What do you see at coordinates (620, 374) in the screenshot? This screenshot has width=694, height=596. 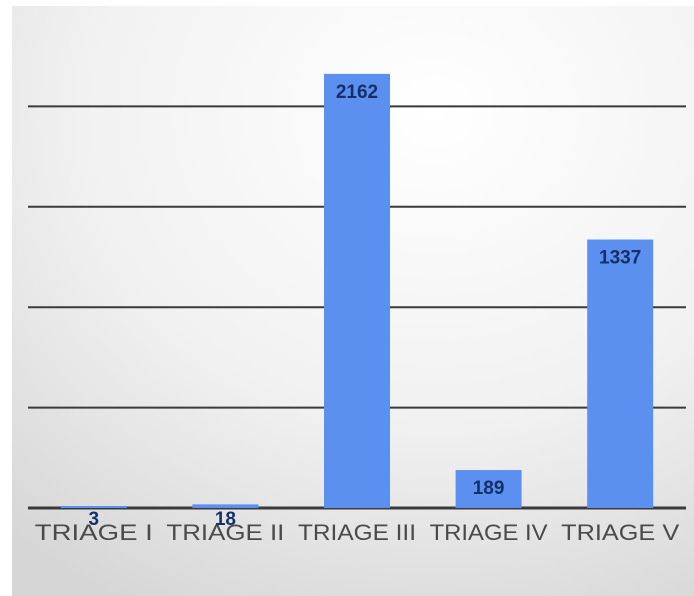 I see `bar-triage-v` at bounding box center [620, 374].